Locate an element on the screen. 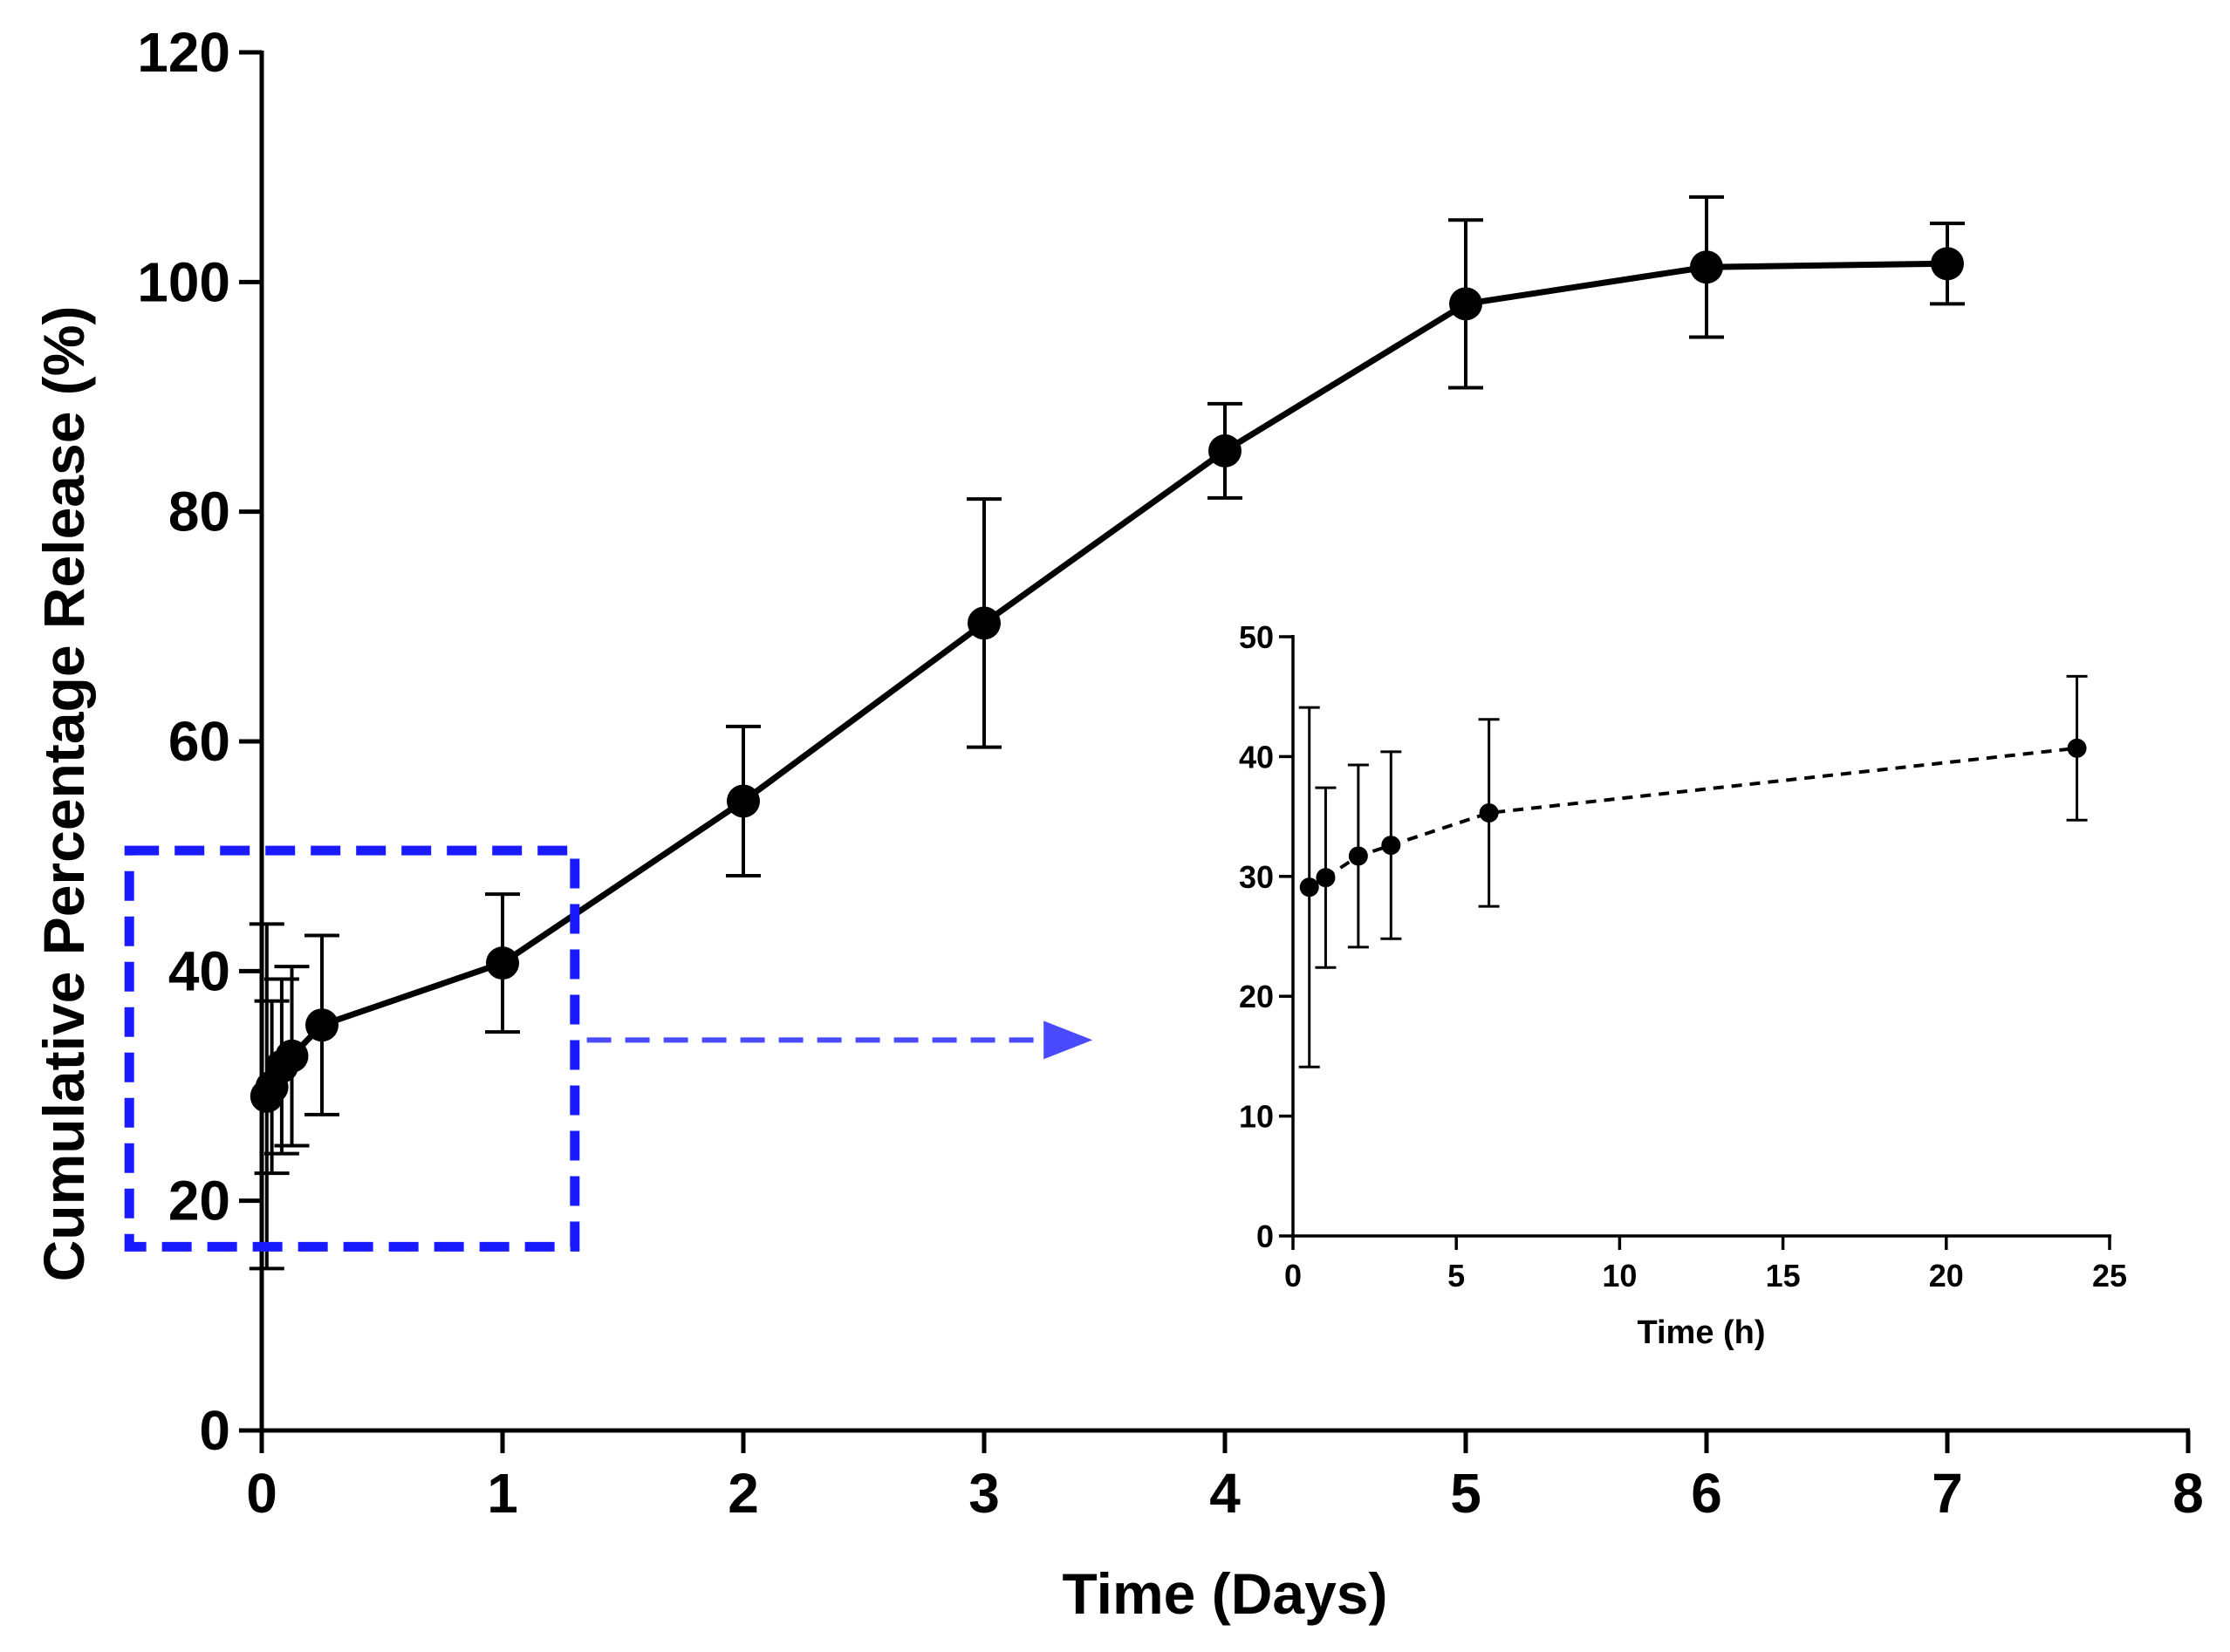 This screenshot has height=1652, width=2230. inset-y-tick-label: 10 is located at coordinates (1257, 1117).